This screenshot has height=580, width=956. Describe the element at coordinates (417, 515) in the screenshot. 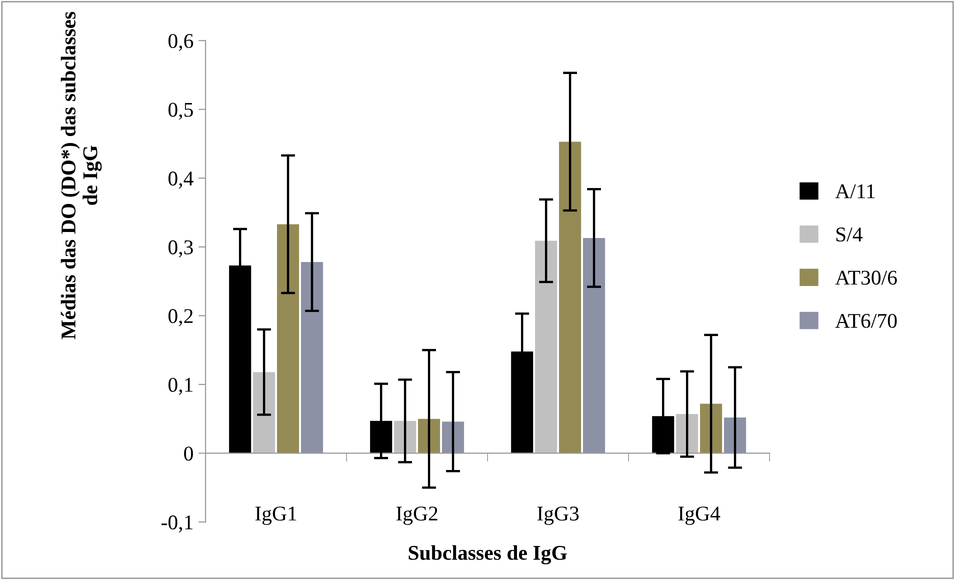

I see `x-tick-label: IgG2` at that location.